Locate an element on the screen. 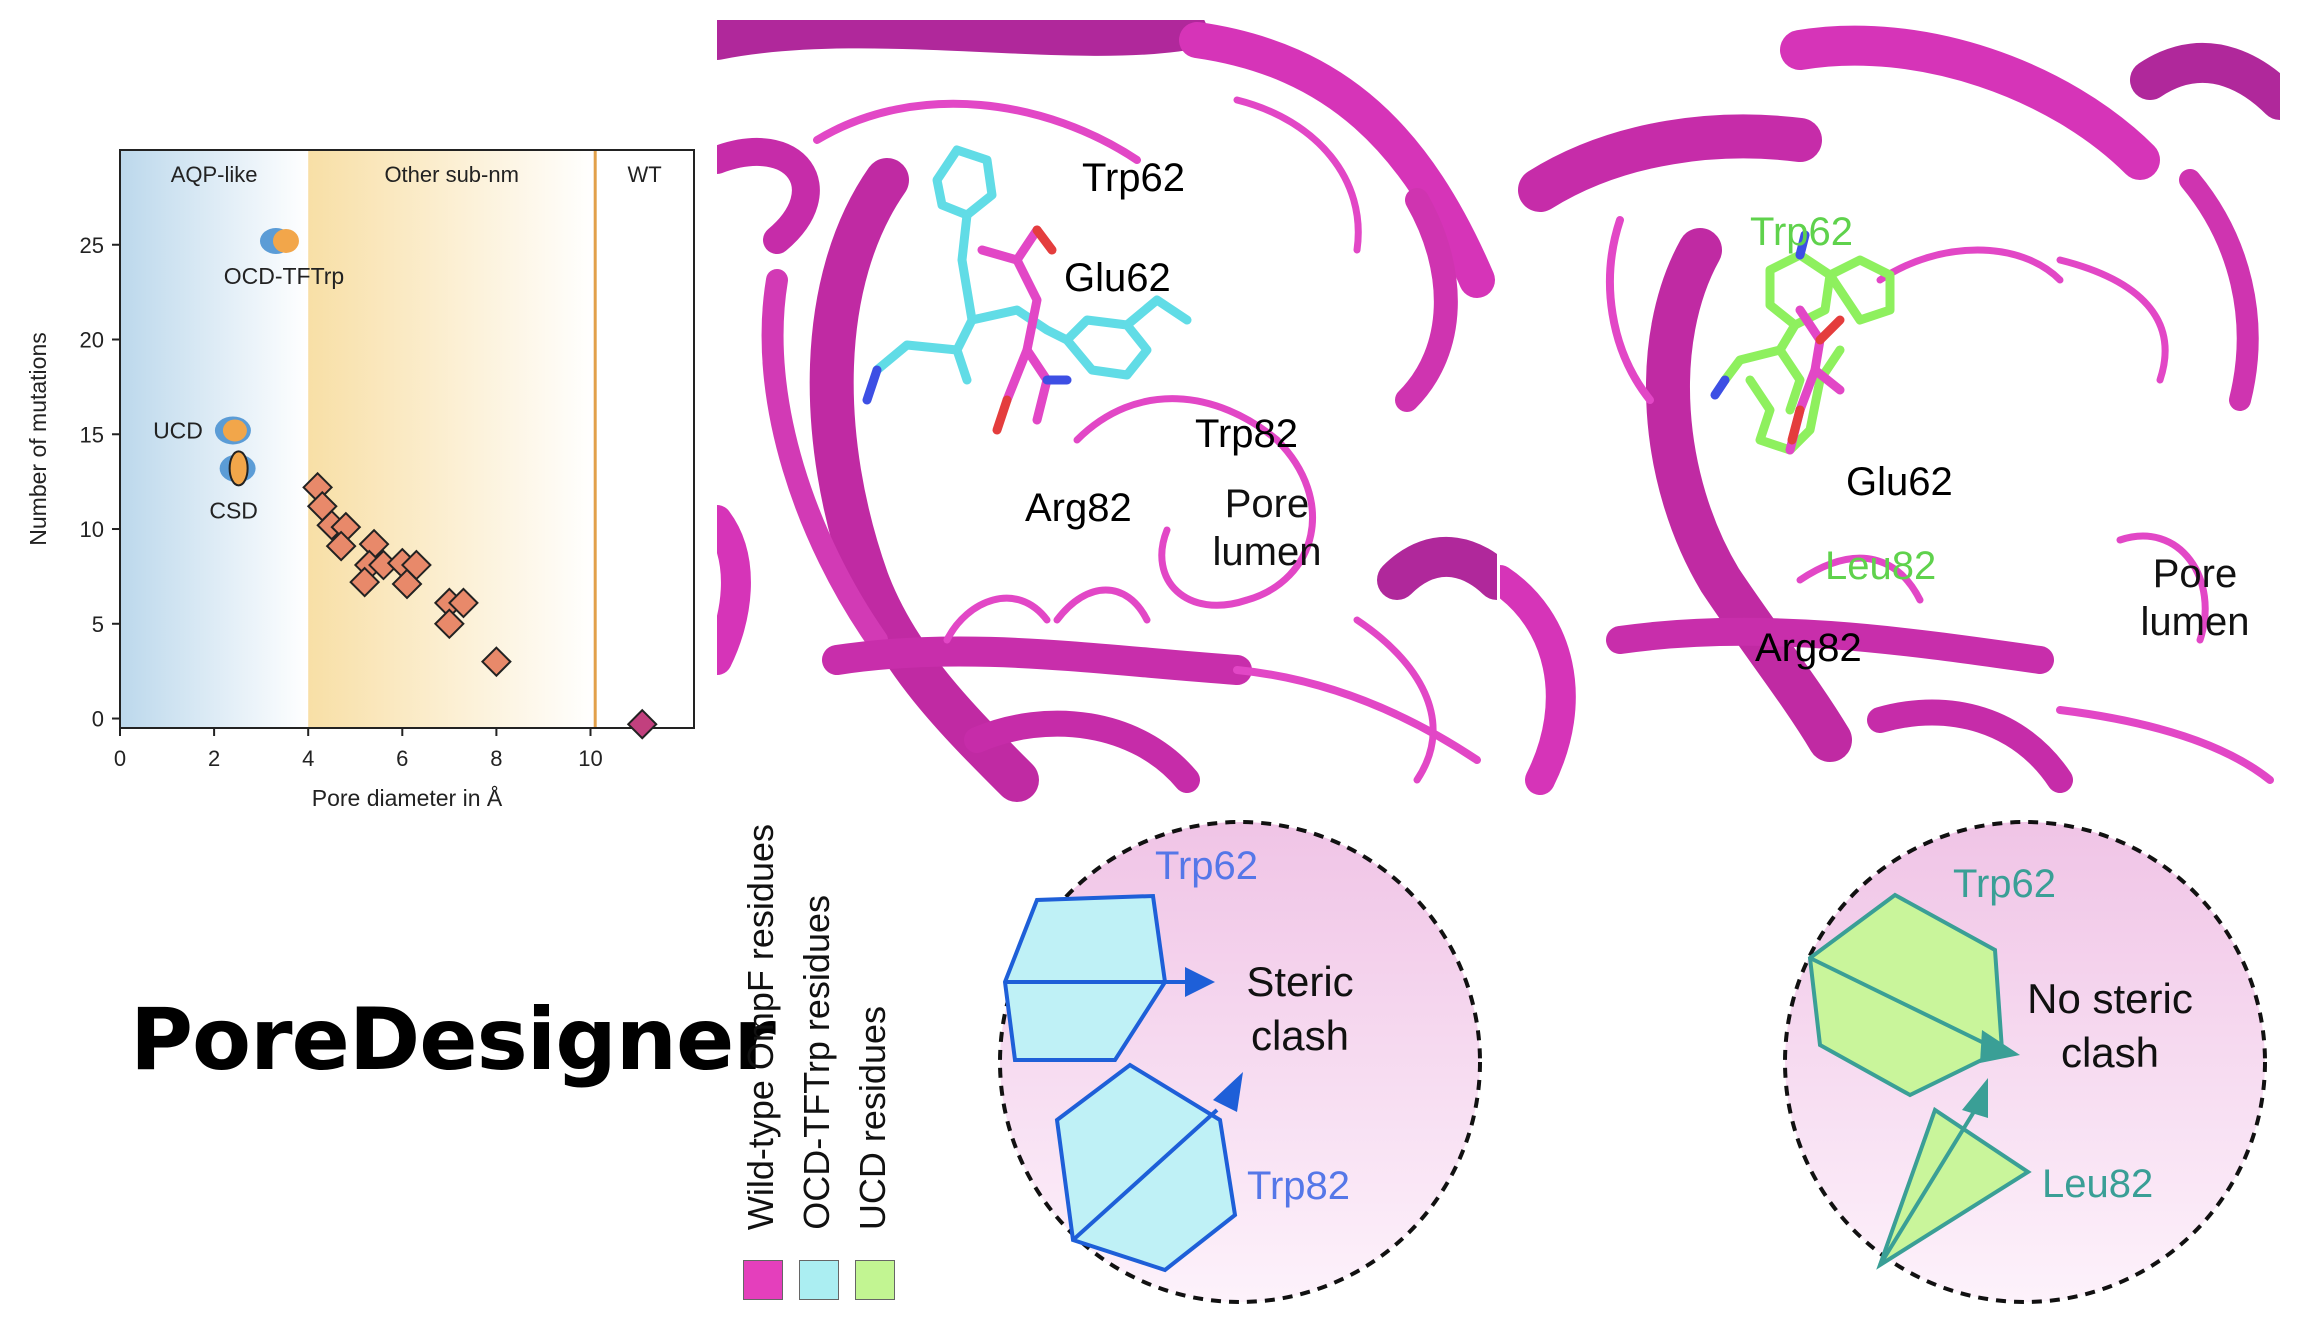  x-tick-label: 0 is located at coordinates (120, 758).